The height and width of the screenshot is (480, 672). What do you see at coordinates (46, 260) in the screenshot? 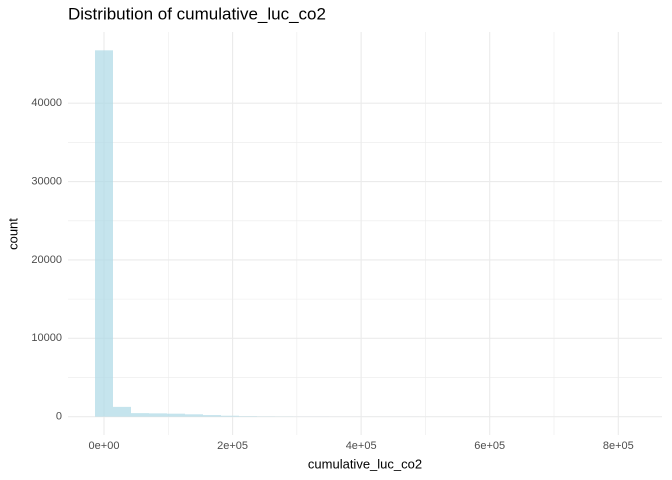
I see `y-tick-label: 20000` at bounding box center [46, 260].